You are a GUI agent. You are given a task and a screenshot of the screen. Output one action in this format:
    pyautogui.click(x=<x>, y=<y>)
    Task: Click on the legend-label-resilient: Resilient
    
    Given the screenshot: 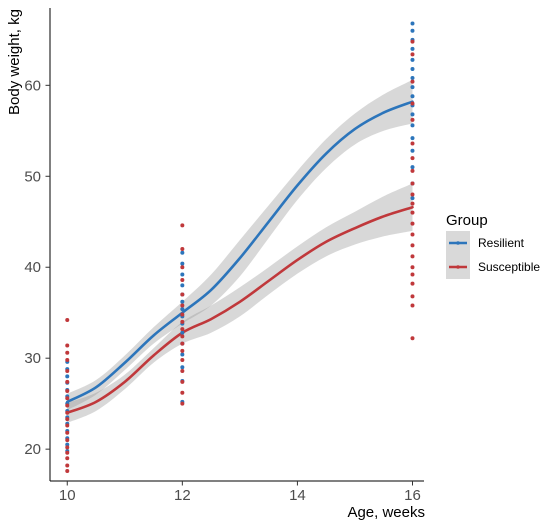 What is the action you would take?
    pyautogui.click(x=501, y=243)
    